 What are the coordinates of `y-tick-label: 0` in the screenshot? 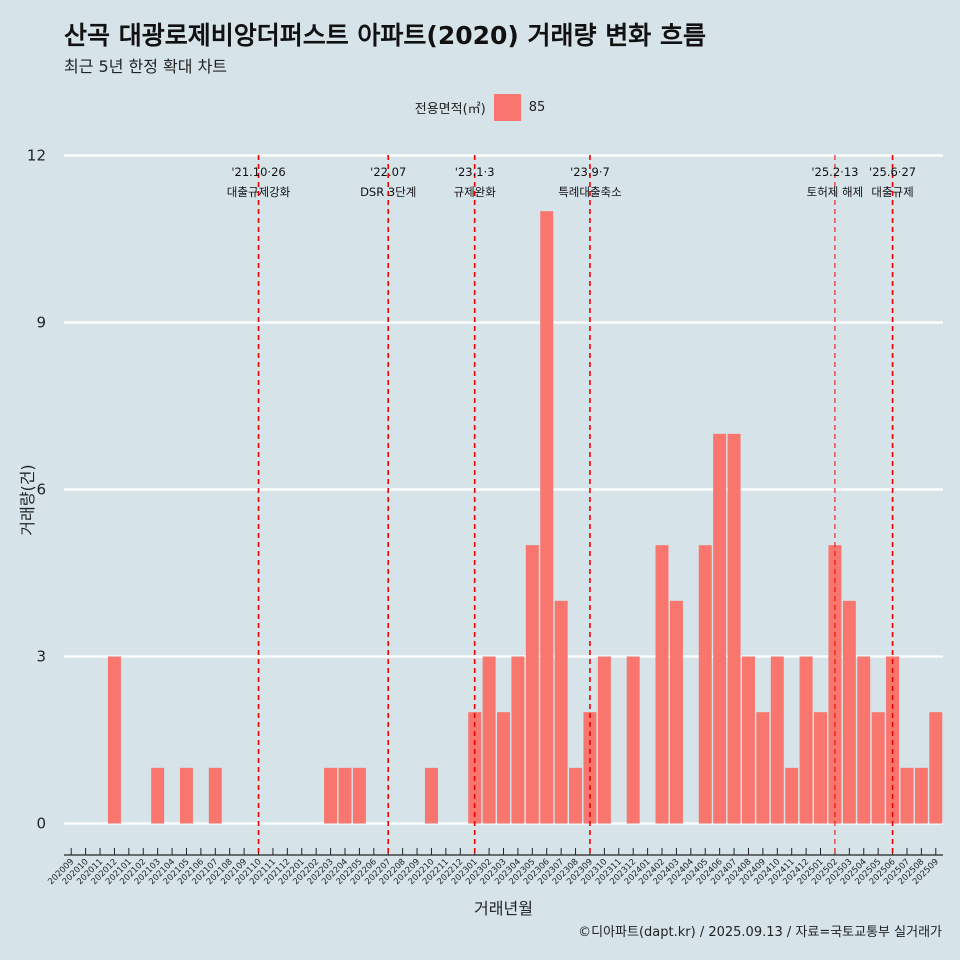 It's located at (41, 824).